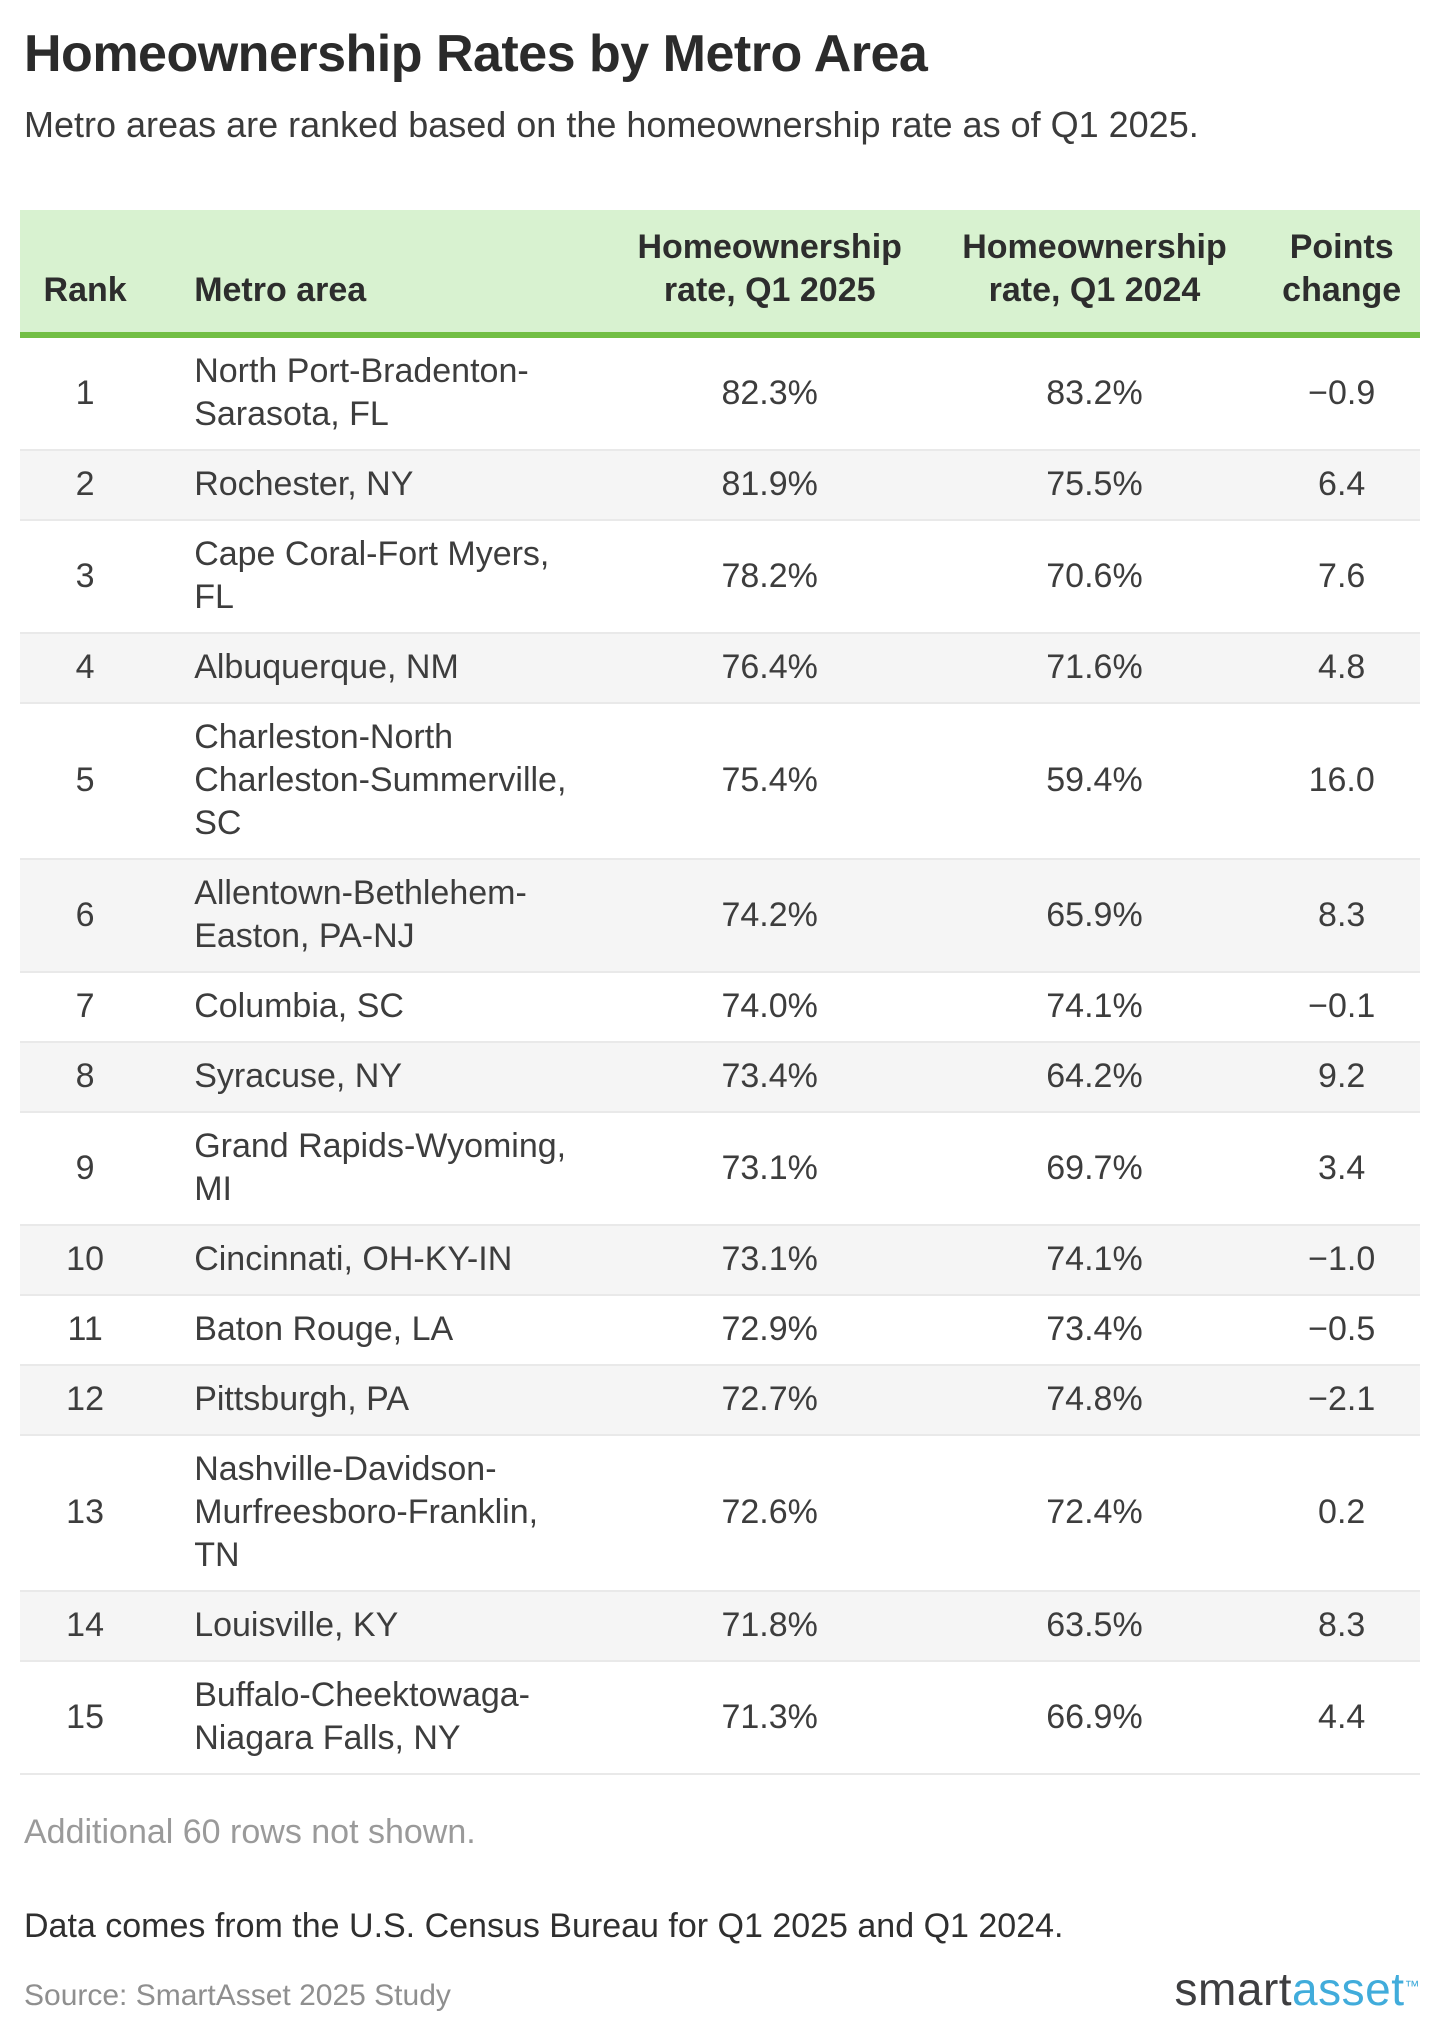 The image size is (1440, 2021). I want to click on additional-rows-note: Additional 60 rows not shown., so click(250, 1832).